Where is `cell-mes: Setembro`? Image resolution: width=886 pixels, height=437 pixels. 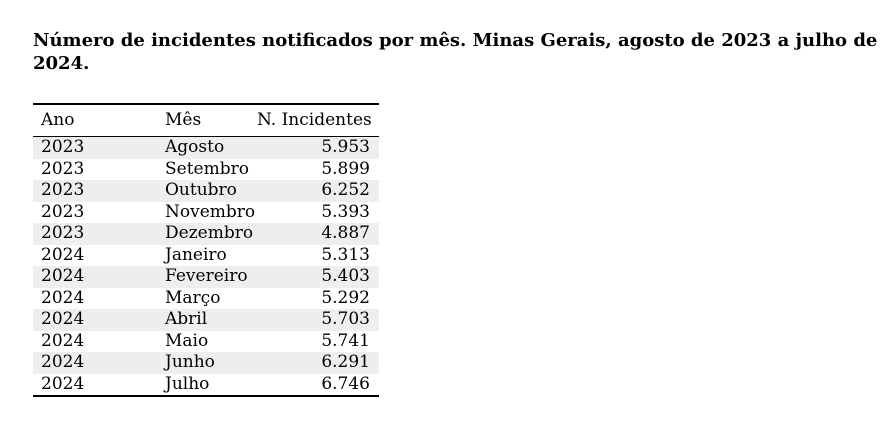 cell-mes: Setembro is located at coordinates (207, 168).